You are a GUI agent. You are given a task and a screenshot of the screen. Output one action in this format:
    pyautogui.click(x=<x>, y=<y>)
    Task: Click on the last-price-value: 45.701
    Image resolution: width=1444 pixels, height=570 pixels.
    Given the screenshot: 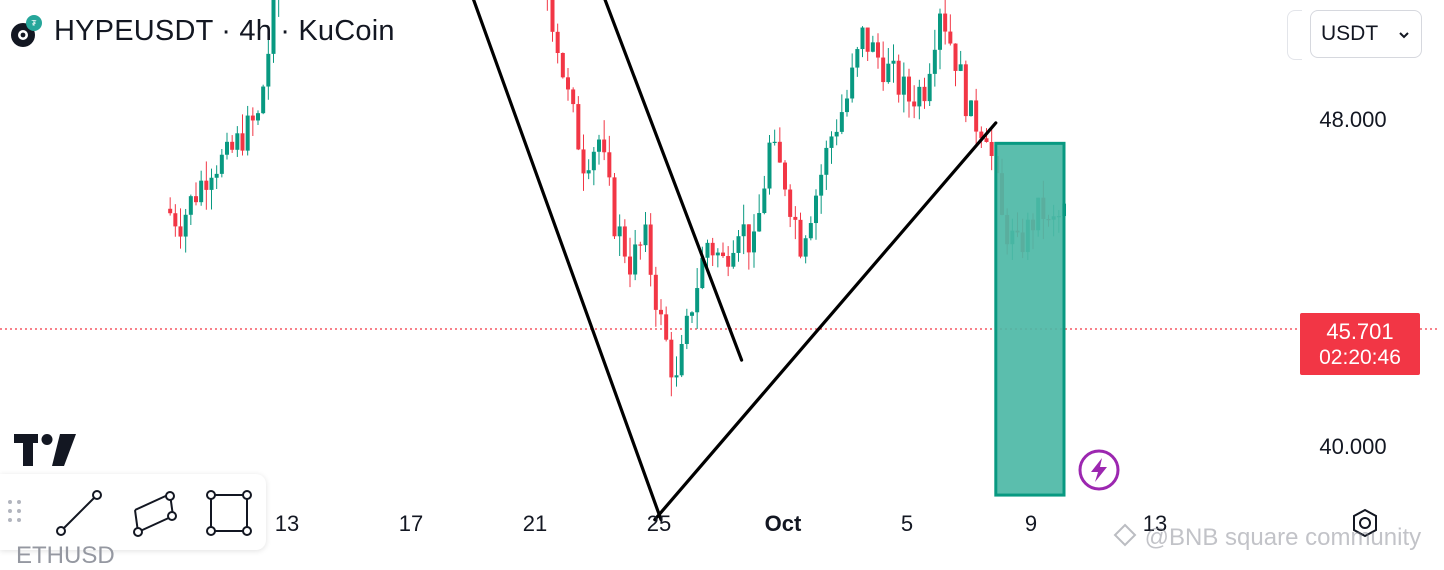 What is the action you would take?
    pyautogui.click(x=1360, y=331)
    